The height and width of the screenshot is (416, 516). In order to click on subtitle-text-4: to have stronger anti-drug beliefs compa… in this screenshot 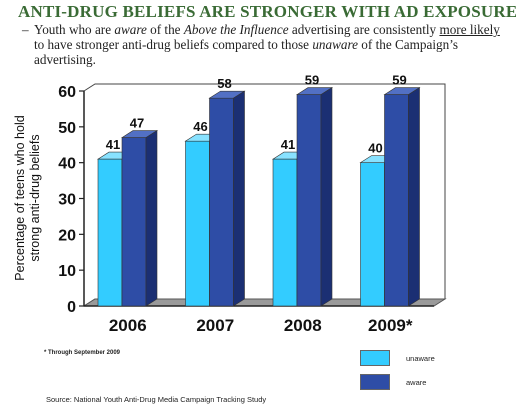, I will do `click(173, 44)`.